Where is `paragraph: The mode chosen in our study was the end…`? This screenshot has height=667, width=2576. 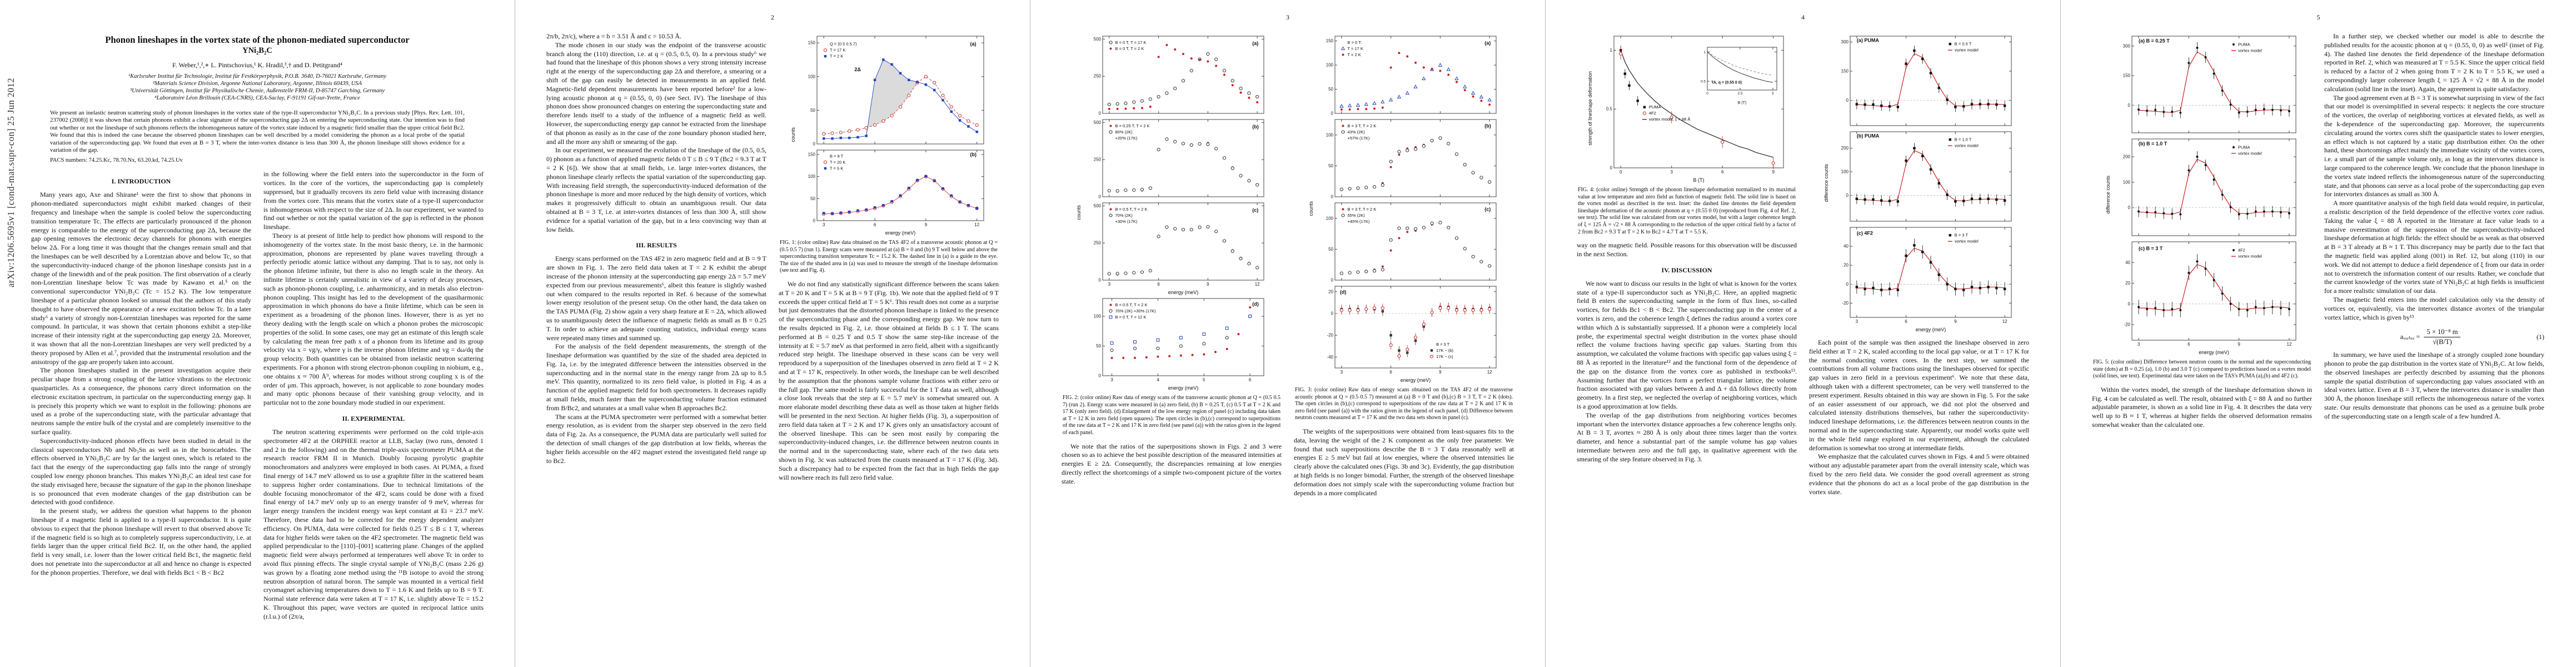 paragraph: The mode chosen in our study was the end… is located at coordinates (656, 93).